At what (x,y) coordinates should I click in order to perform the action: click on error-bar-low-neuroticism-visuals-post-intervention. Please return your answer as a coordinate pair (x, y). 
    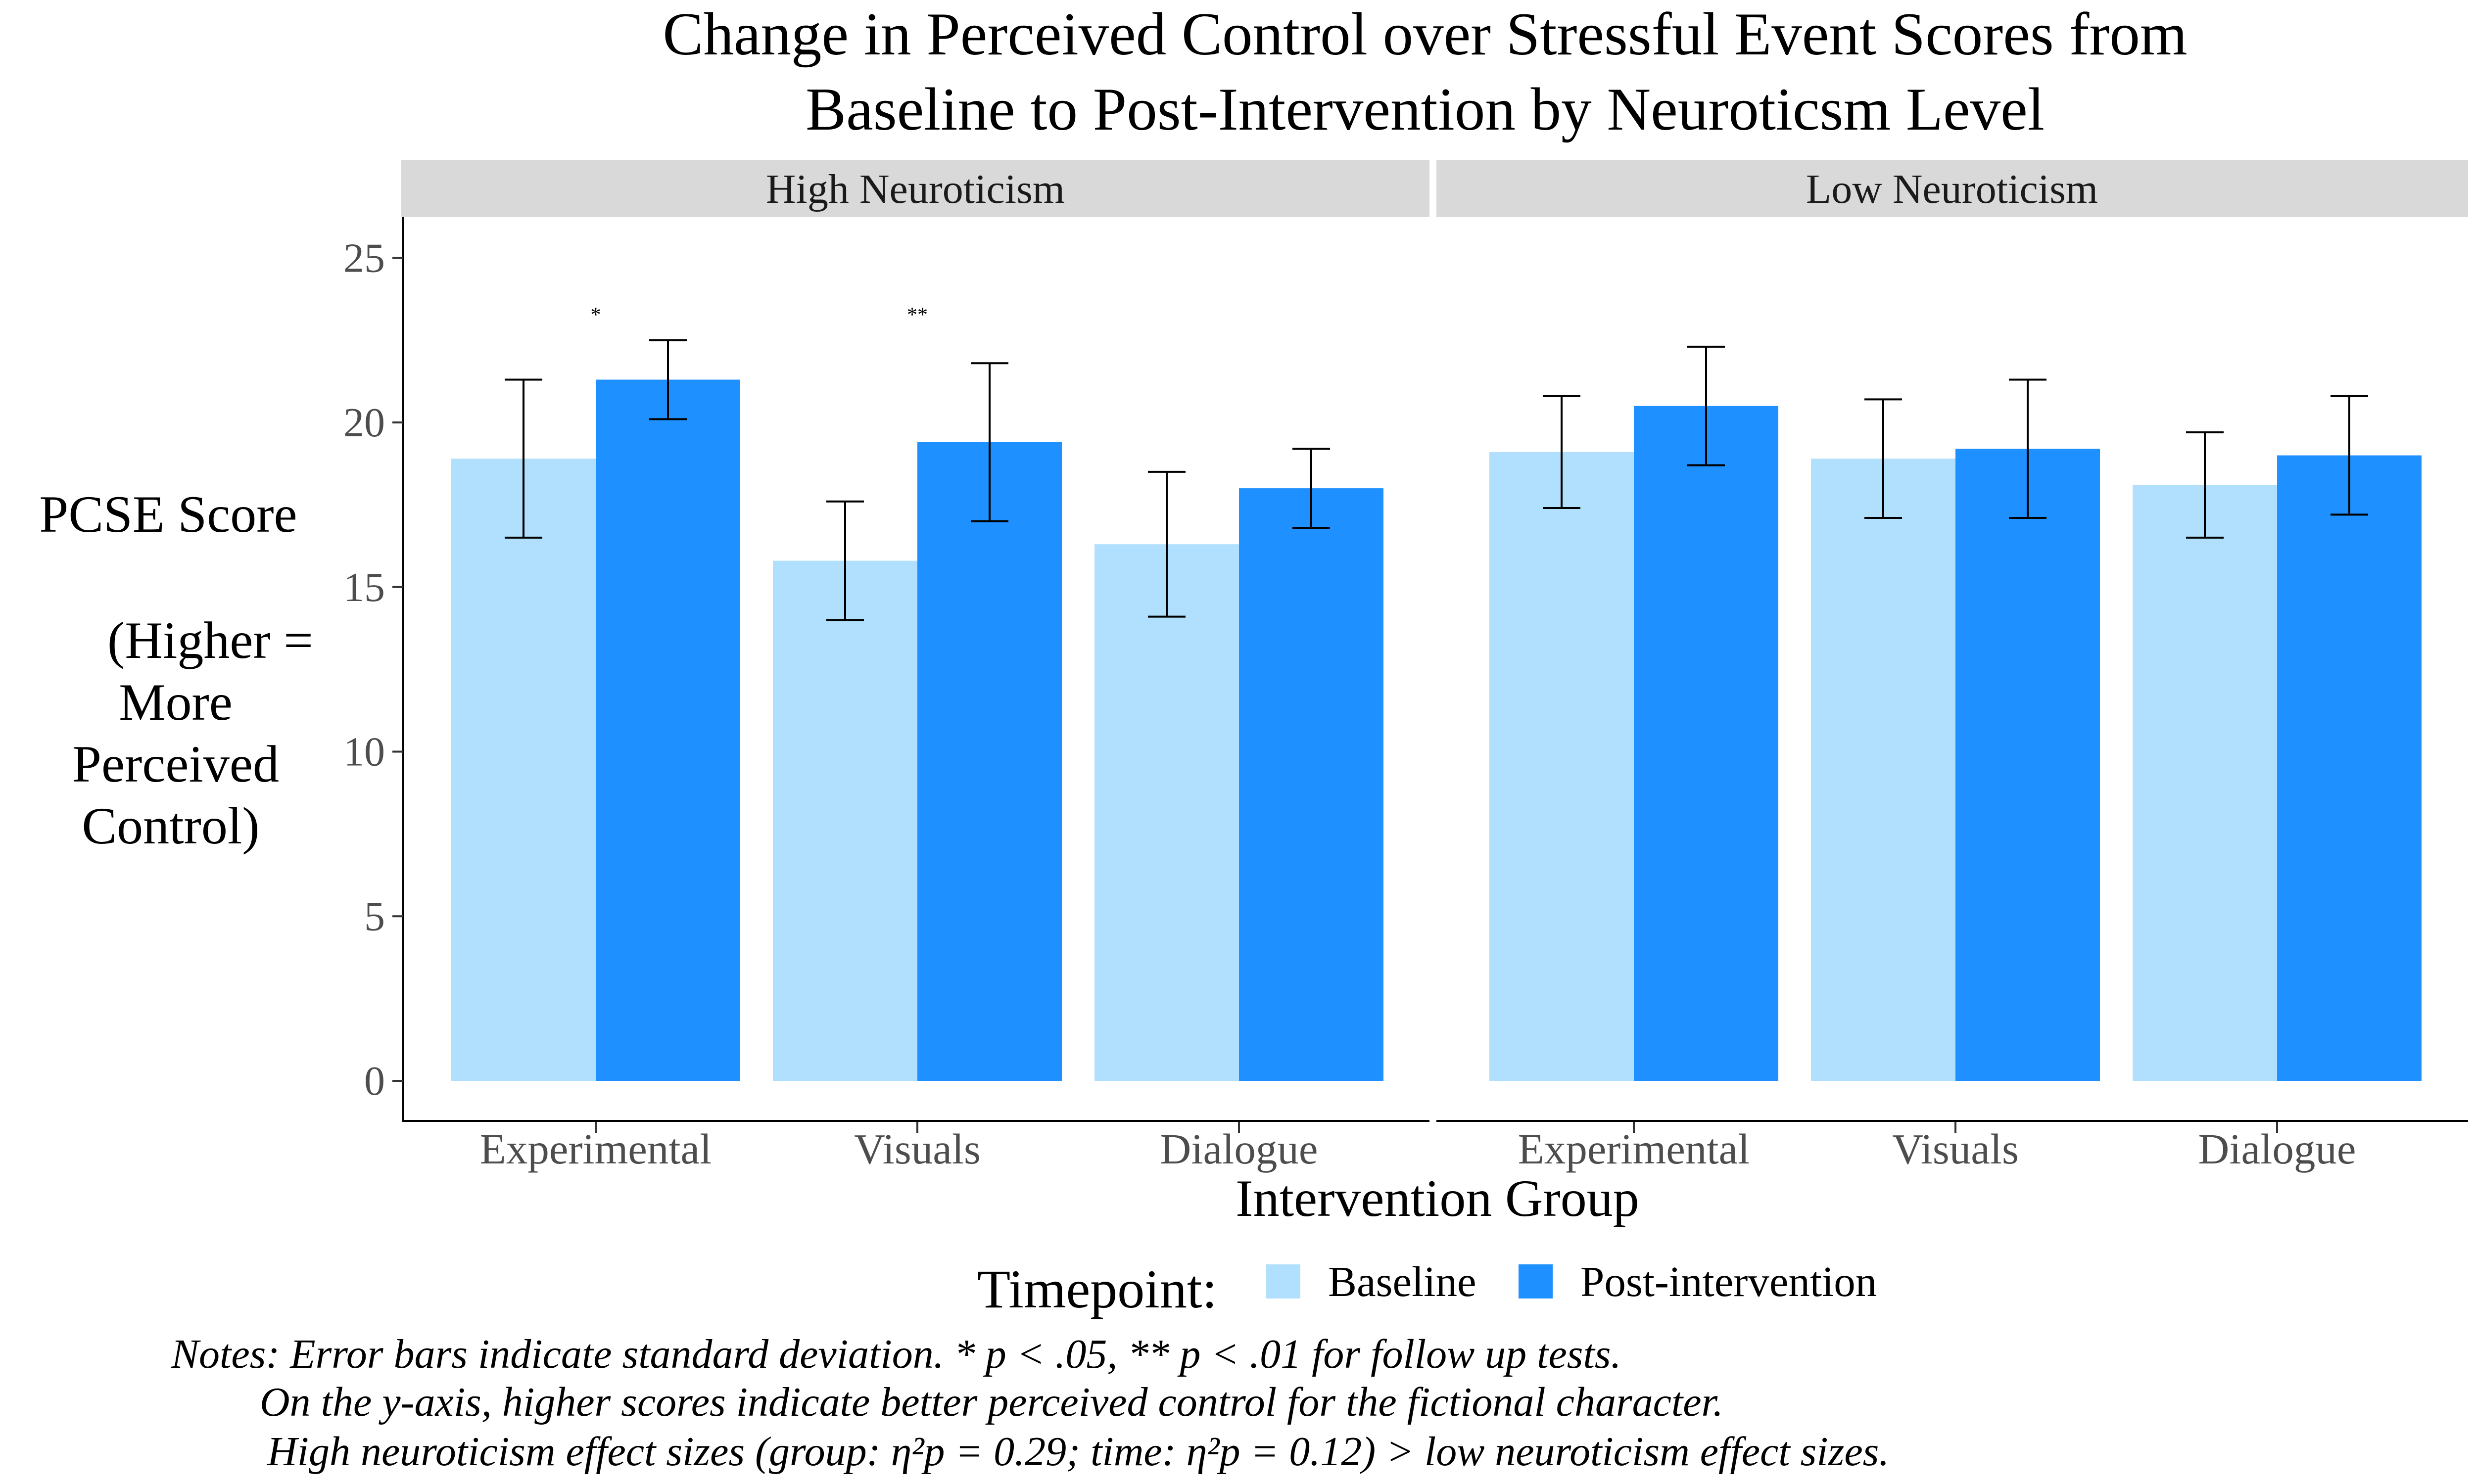
    Looking at the image, I should click on (2028, 448).